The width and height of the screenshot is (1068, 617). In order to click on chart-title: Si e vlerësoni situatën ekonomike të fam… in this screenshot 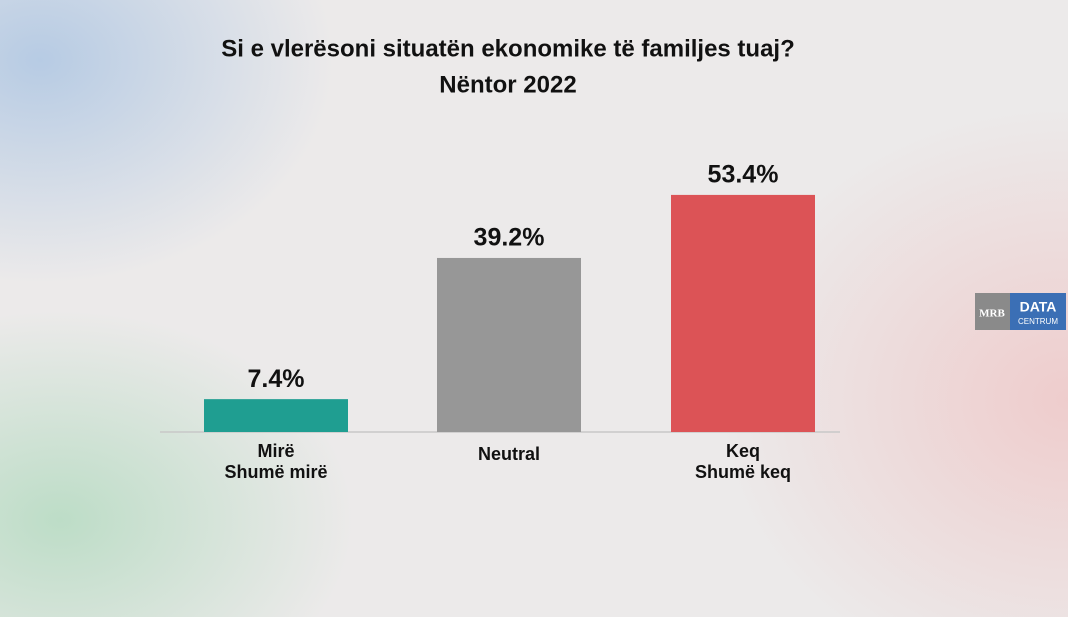, I will do `click(508, 48)`.